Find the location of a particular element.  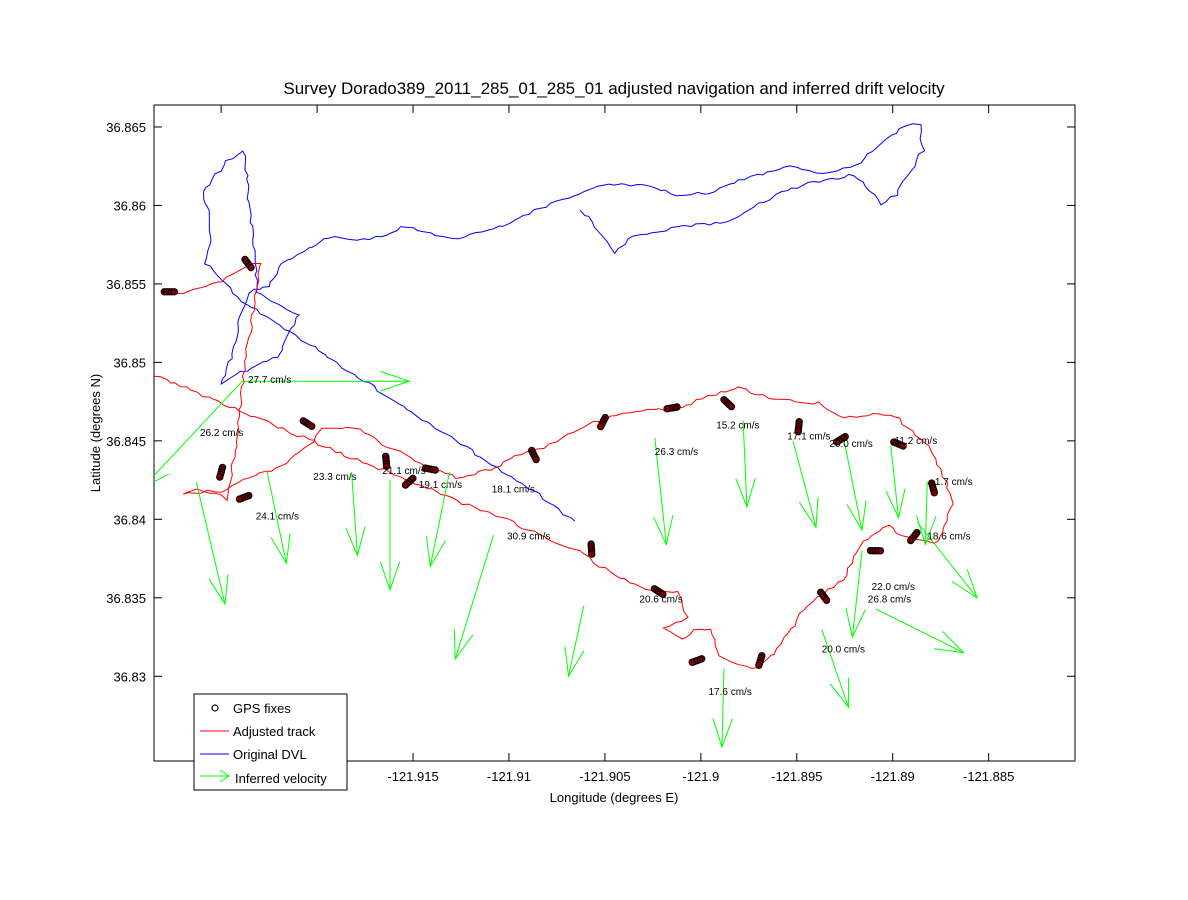

velocity-label: 11.2 cm/s is located at coordinates (916, 441).